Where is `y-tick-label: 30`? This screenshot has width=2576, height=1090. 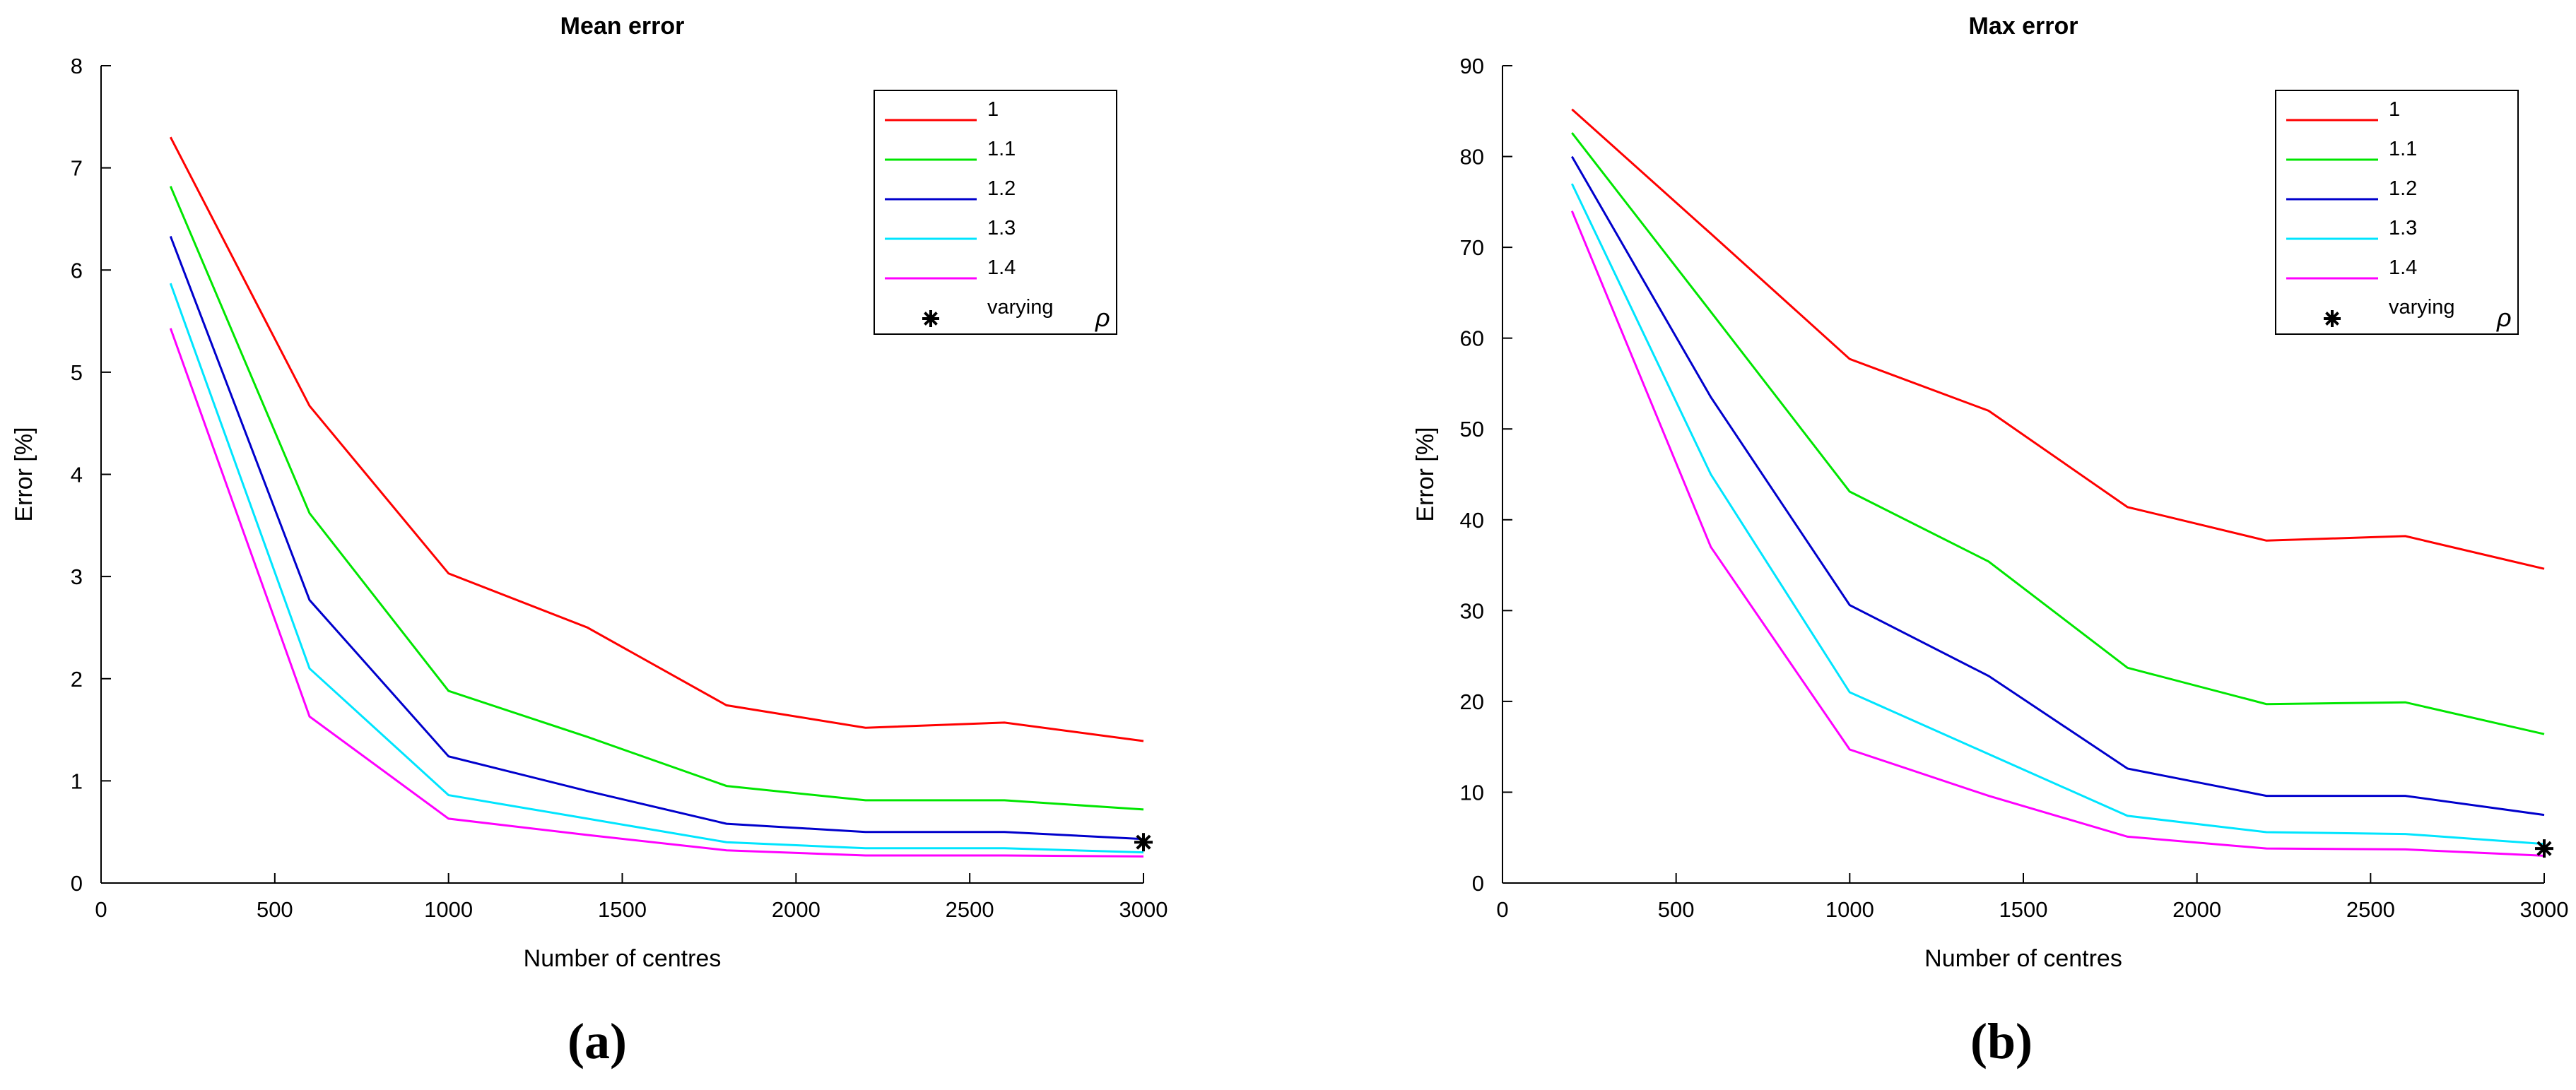
y-tick-label: 30 is located at coordinates (1472, 611).